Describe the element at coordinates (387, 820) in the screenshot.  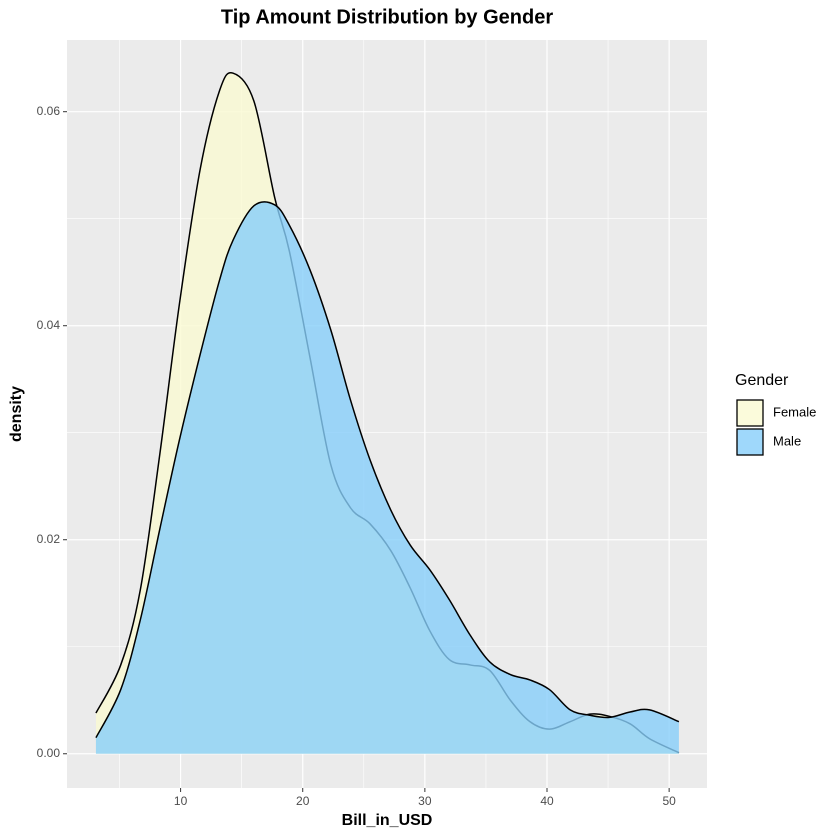
I see `x-axis-label: Bill_in_USD` at that location.